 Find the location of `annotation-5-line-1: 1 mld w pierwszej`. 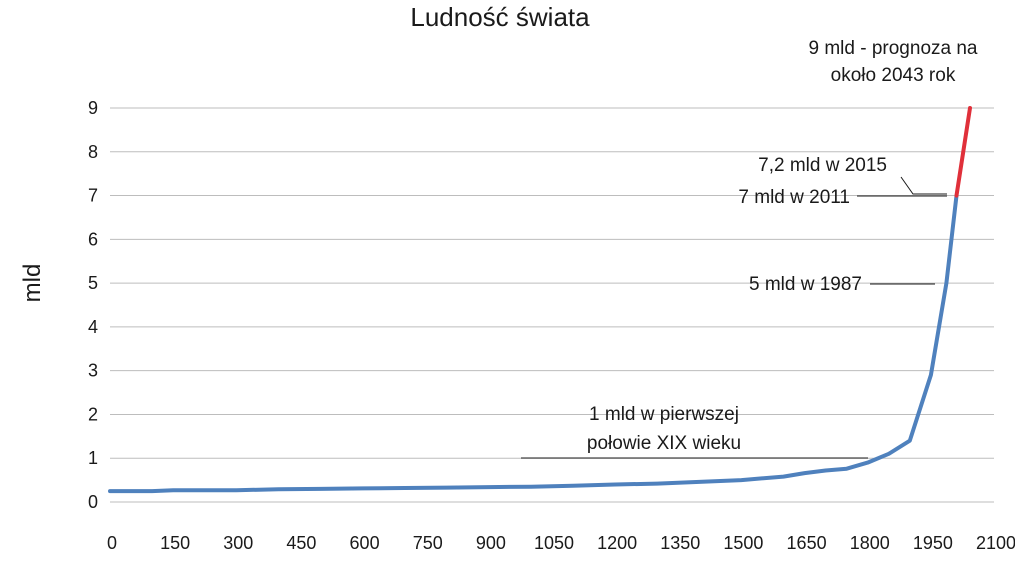

annotation-5-line-1: 1 mld w pierwszej is located at coordinates (664, 414).